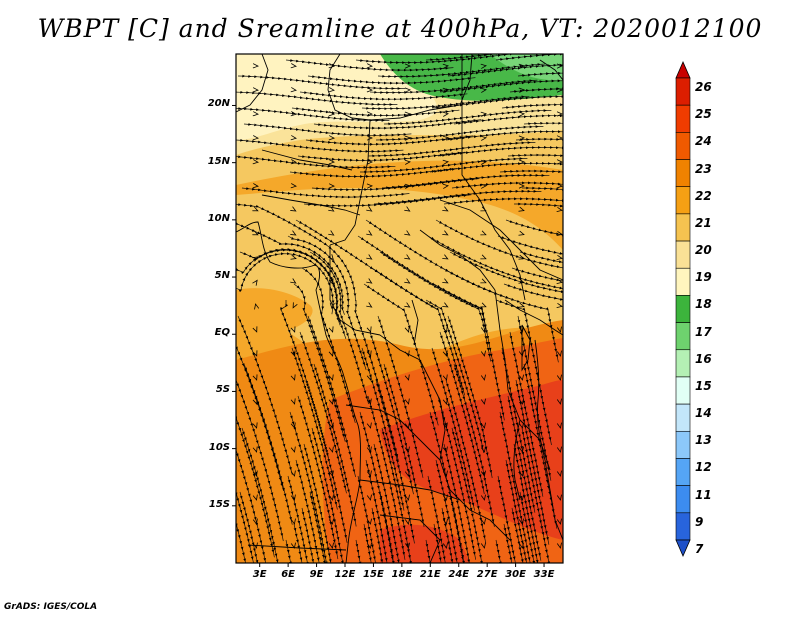 Image resolution: width=800 pixels, height=618 pixels. What do you see at coordinates (699, 549) in the screenshot?
I see `colorbar-level-label: 7` at bounding box center [699, 549].